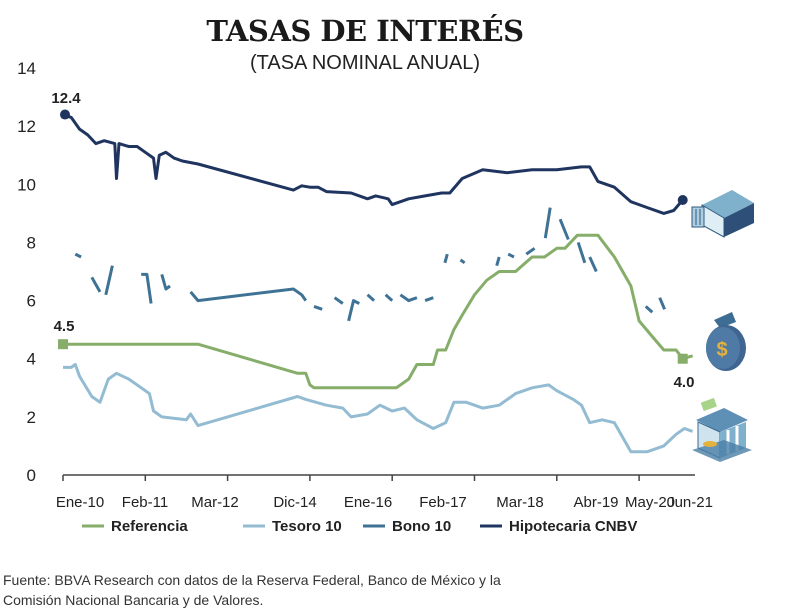  I want to click on chart-title: TASAS DE INTERÉS, so click(365, 31).